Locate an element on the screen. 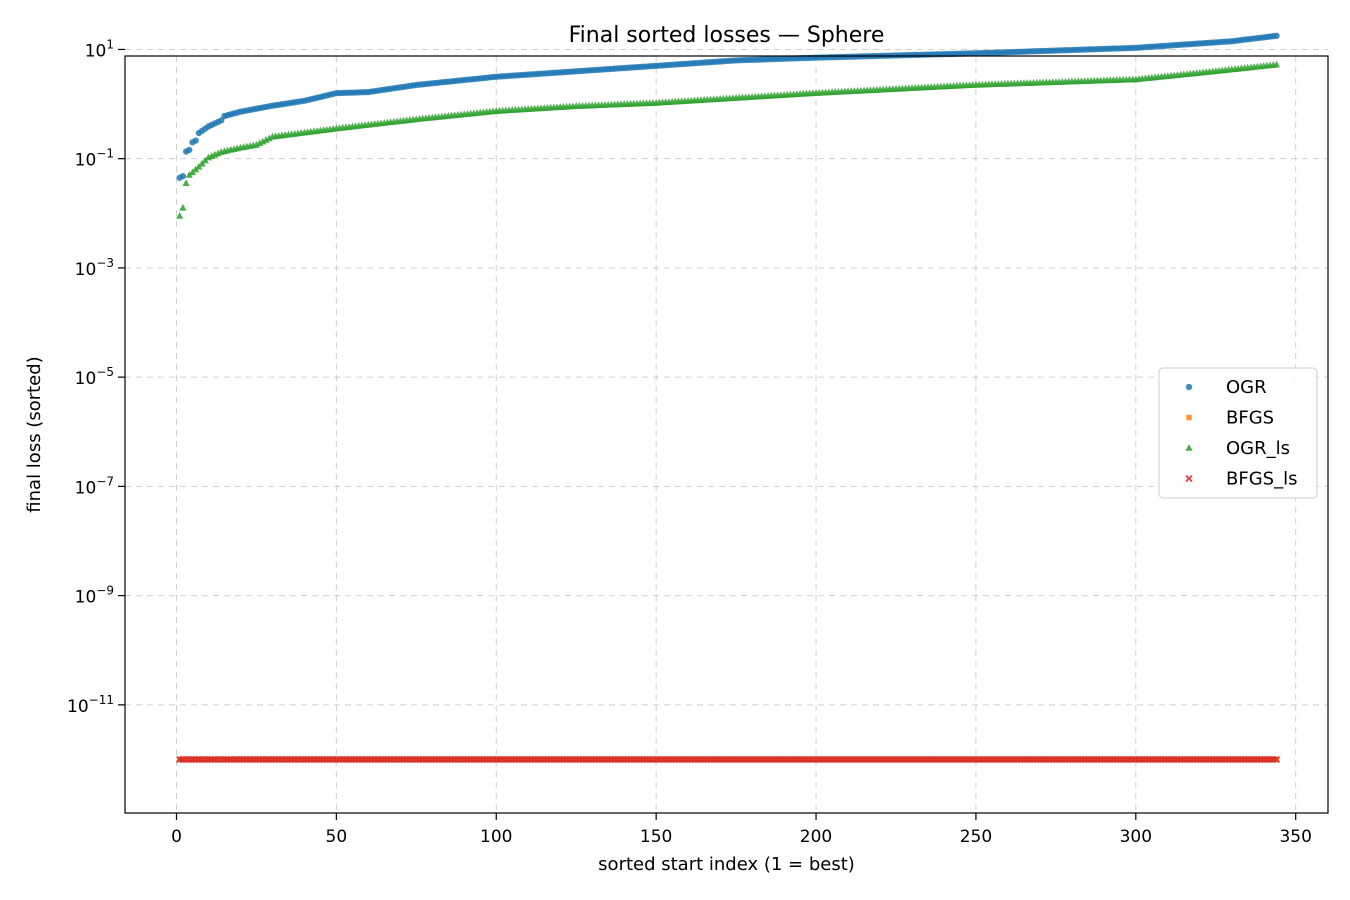 This screenshot has height=900, width=1350. y-tick-exponent: −11 is located at coordinates (101, 700).